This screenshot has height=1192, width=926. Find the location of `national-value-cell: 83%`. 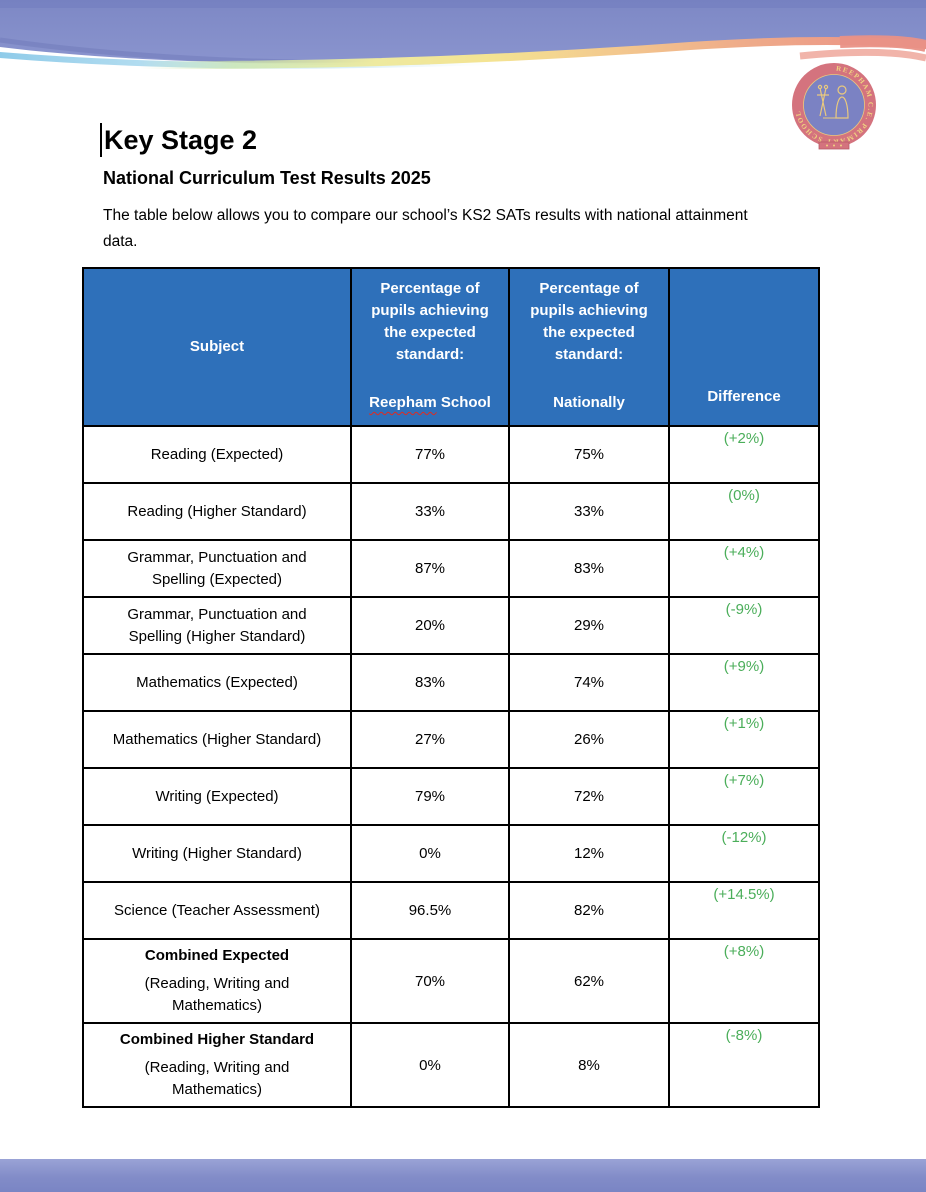

national-value-cell: 83% is located at coordinates (589, 568).